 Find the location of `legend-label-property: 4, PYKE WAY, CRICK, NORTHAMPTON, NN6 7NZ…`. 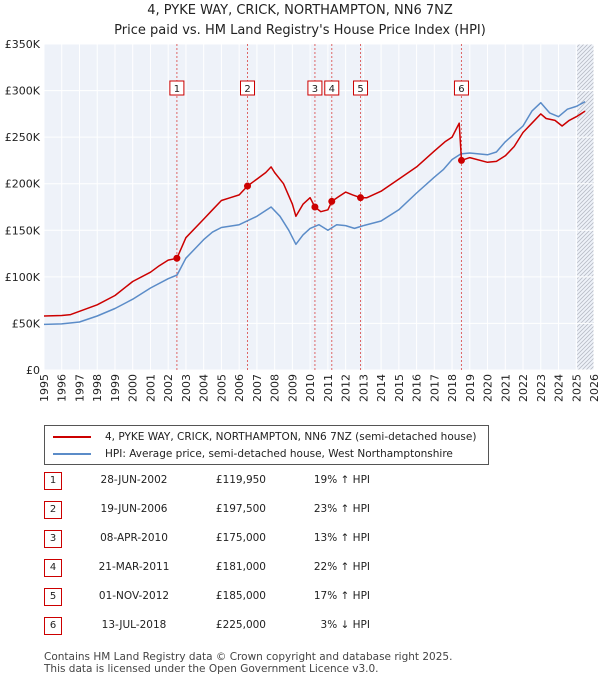

legend-label-property: 4, PYKE WAY, CRICK, NORTHAMPTON, NN6 7NZ… is located at coordinates (291, 437).